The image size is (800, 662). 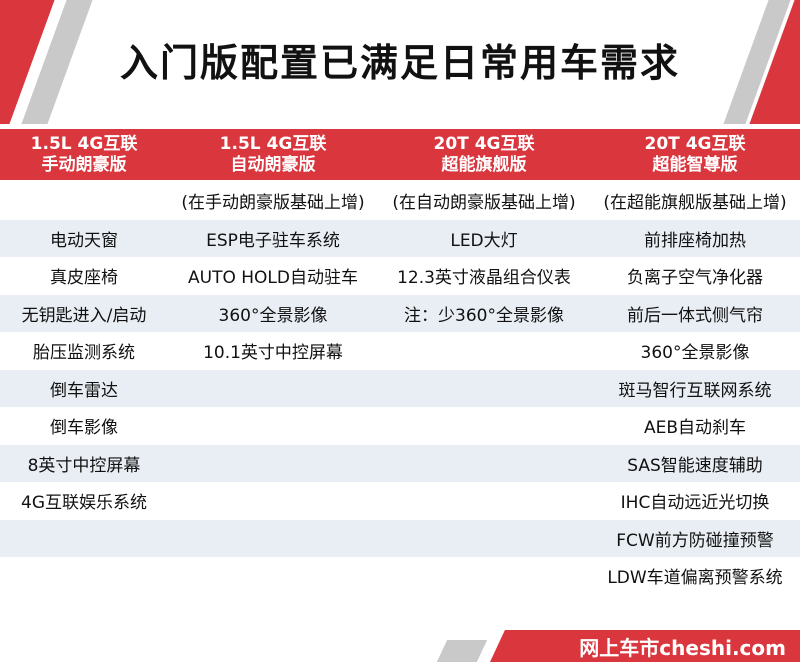 I want to click on decor-footer-grey, so click(x=462, y=651).